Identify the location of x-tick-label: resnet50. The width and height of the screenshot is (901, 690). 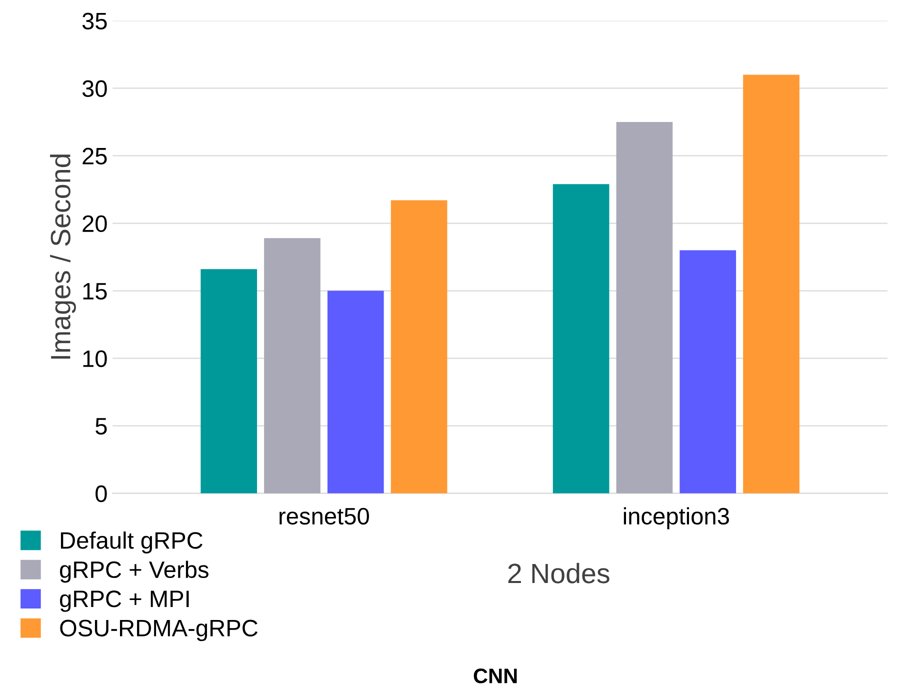
(324, 516).